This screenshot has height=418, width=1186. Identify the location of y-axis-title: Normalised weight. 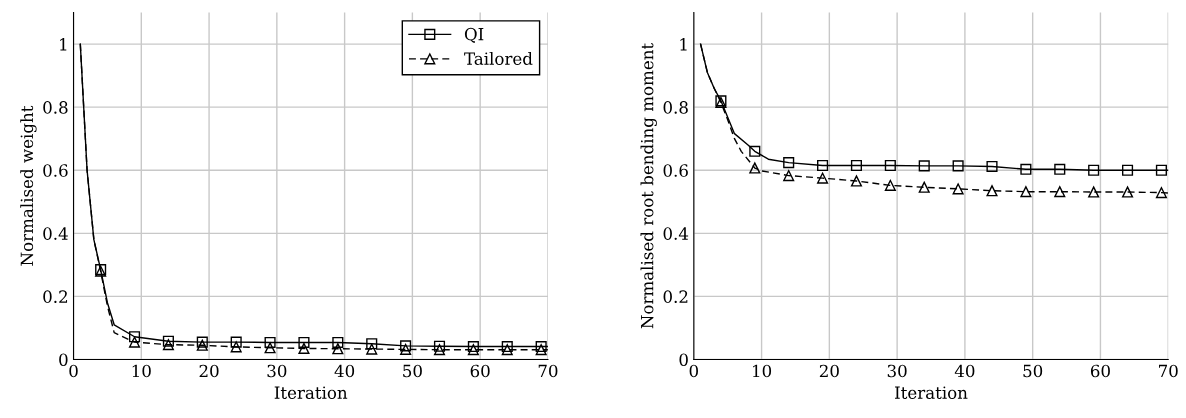
(28, 185).